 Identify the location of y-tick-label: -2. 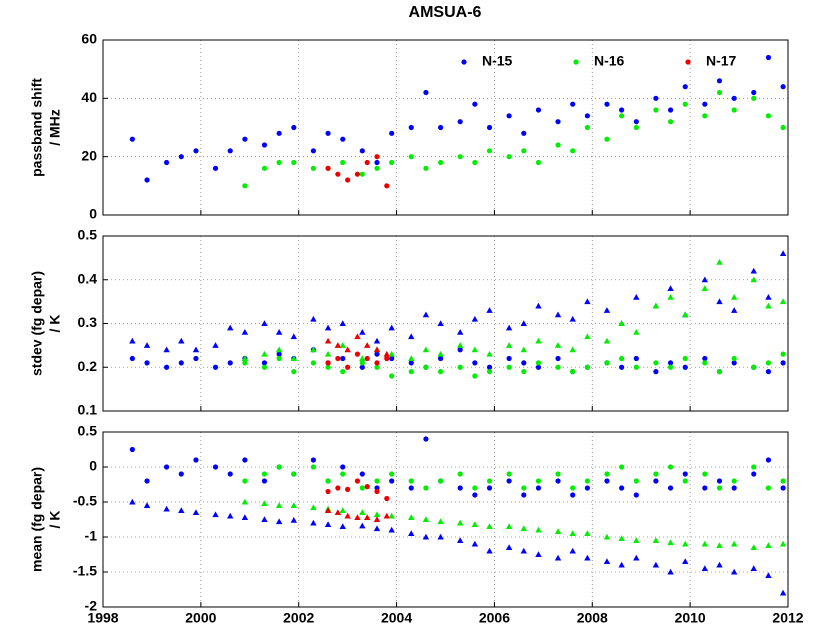
(91, 606).